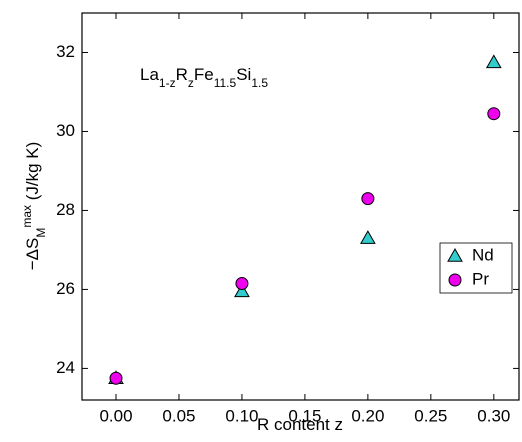  Describe the element at coordinates (182, 74) in the screenshot. I see `text-part: R` at that location.